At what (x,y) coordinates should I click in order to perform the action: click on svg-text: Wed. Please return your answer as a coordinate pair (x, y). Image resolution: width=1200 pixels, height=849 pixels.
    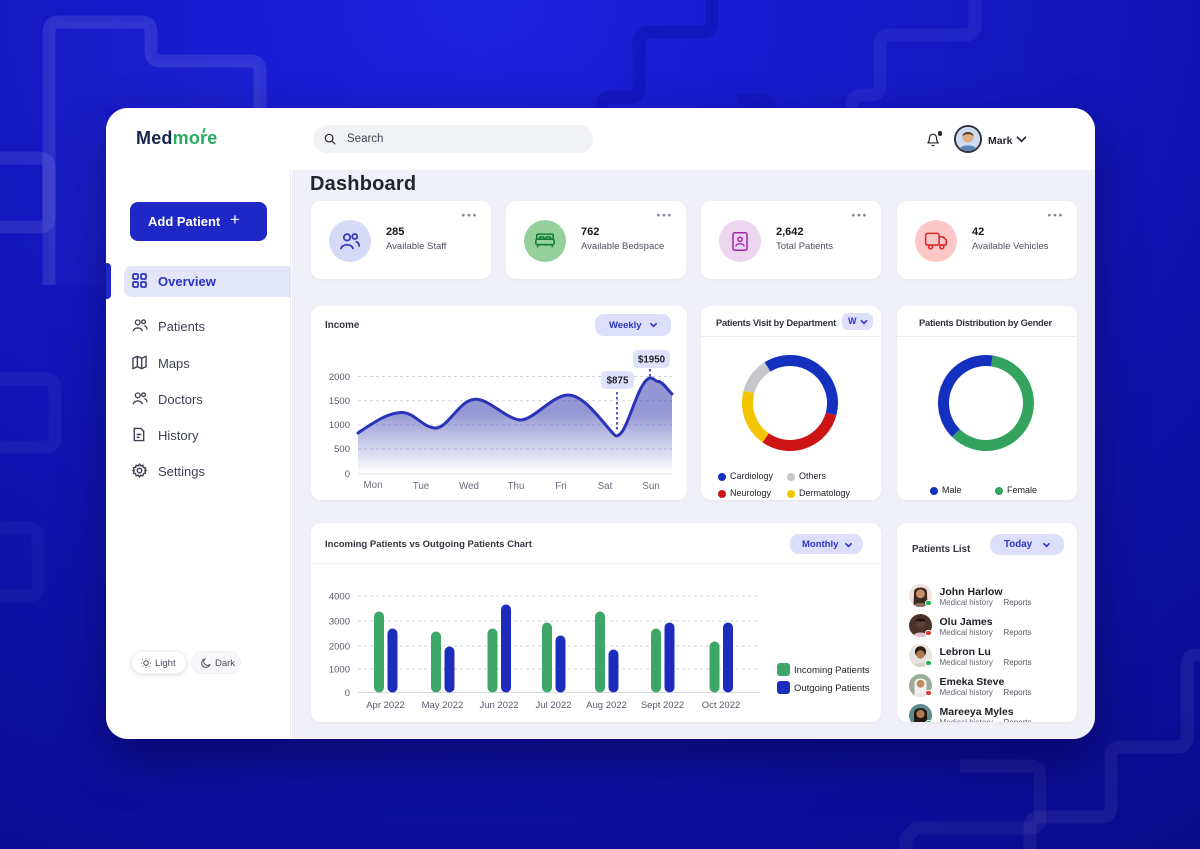
    Looking at the image, I should click on (469, 486).